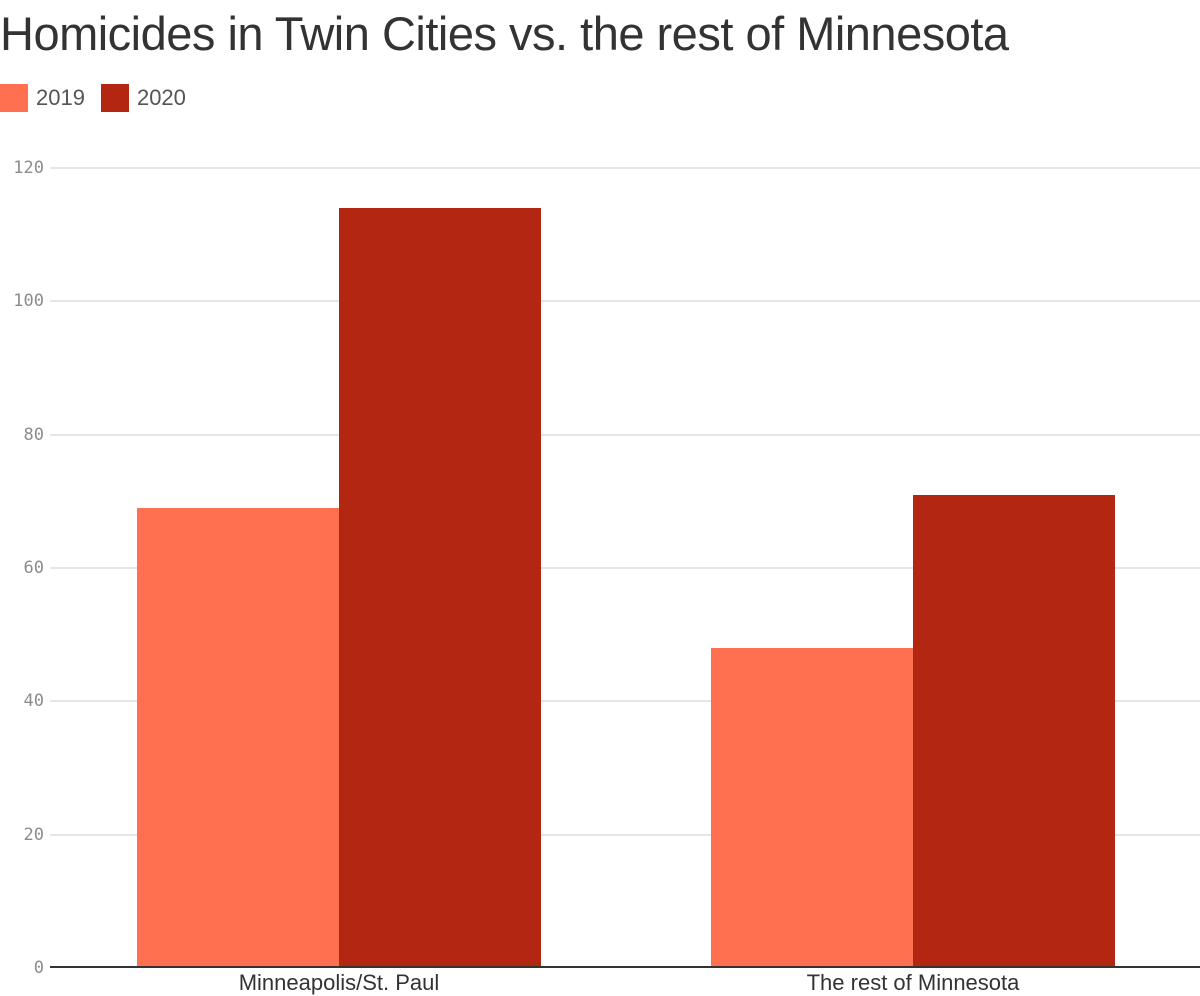  I want to click on legend-item-2020: 2020, so click(143, 98).